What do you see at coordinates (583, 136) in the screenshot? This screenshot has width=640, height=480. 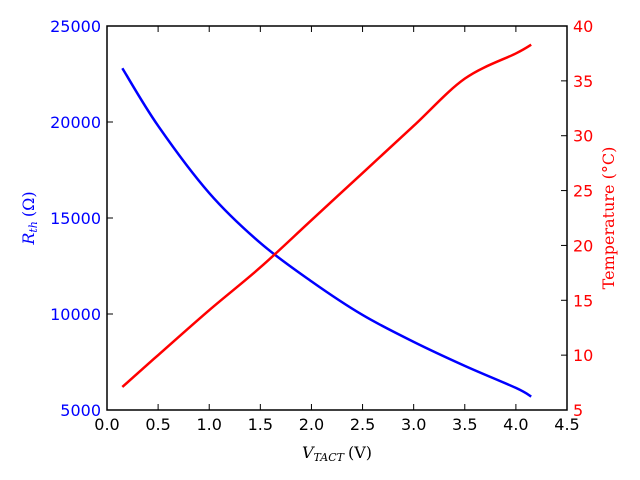 I see `right-tick-label: 30` at bounding box center [583, 136].